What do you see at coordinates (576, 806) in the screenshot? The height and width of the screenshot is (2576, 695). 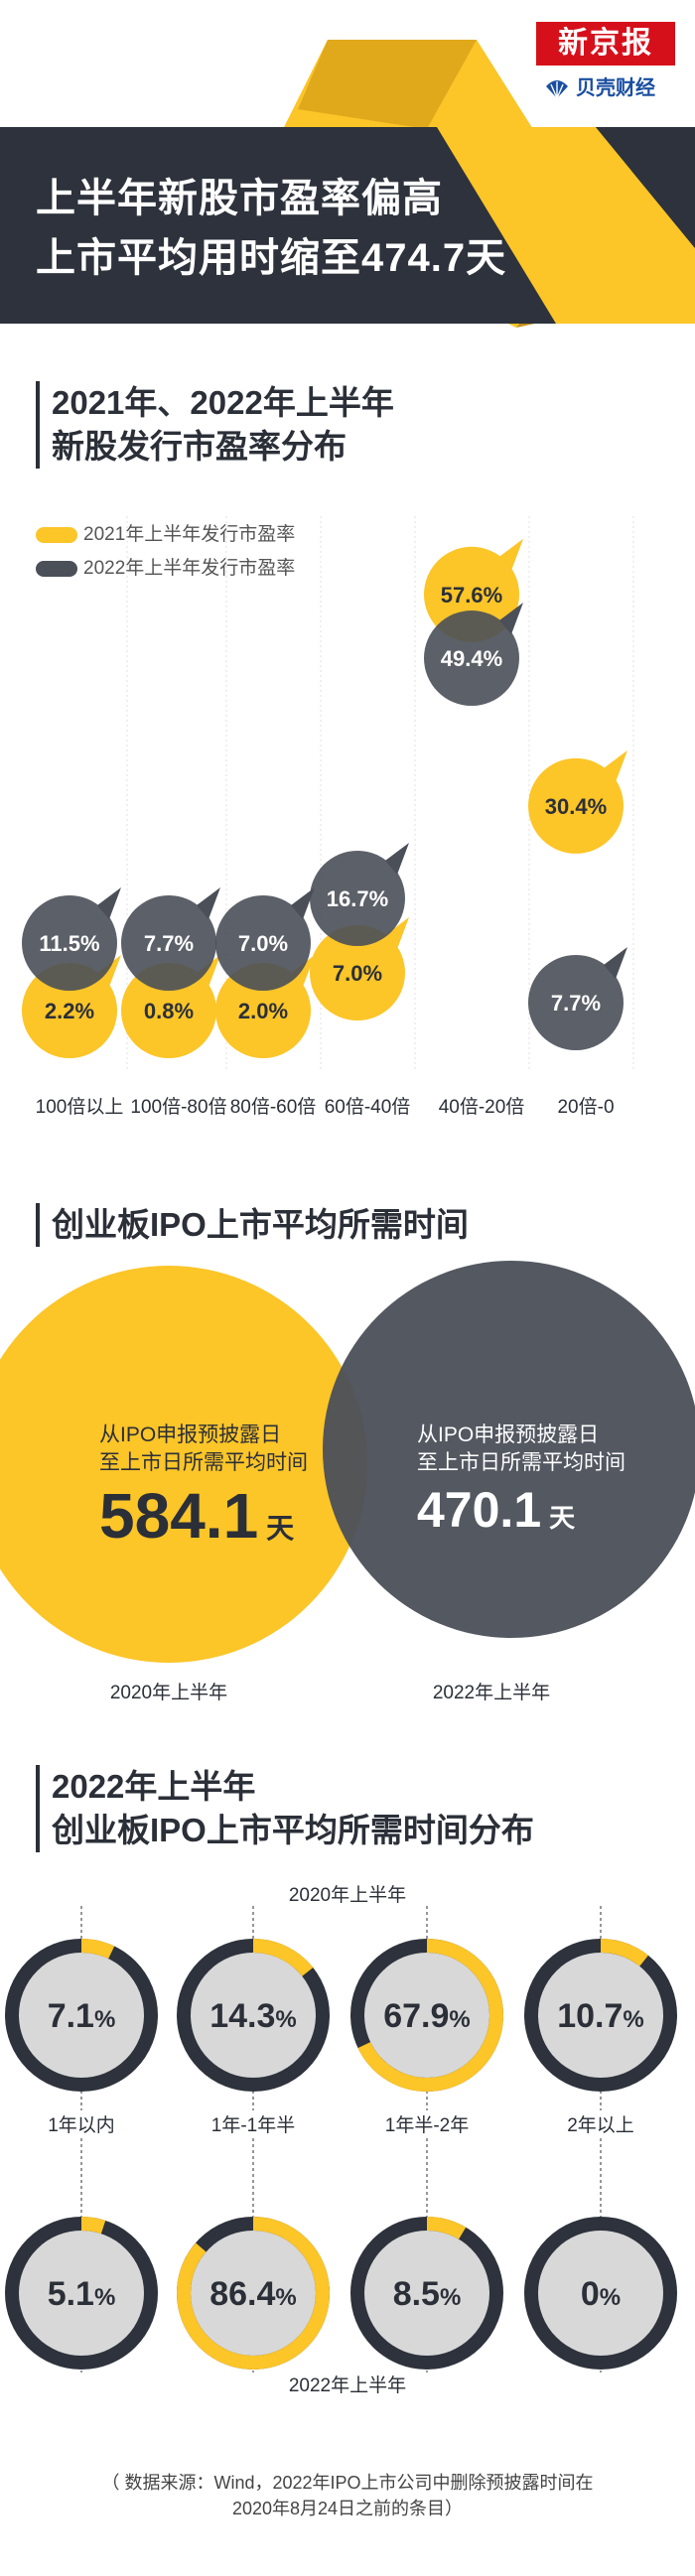 I see `bubble-label: 30.4%` at bounding box center [576, 806].